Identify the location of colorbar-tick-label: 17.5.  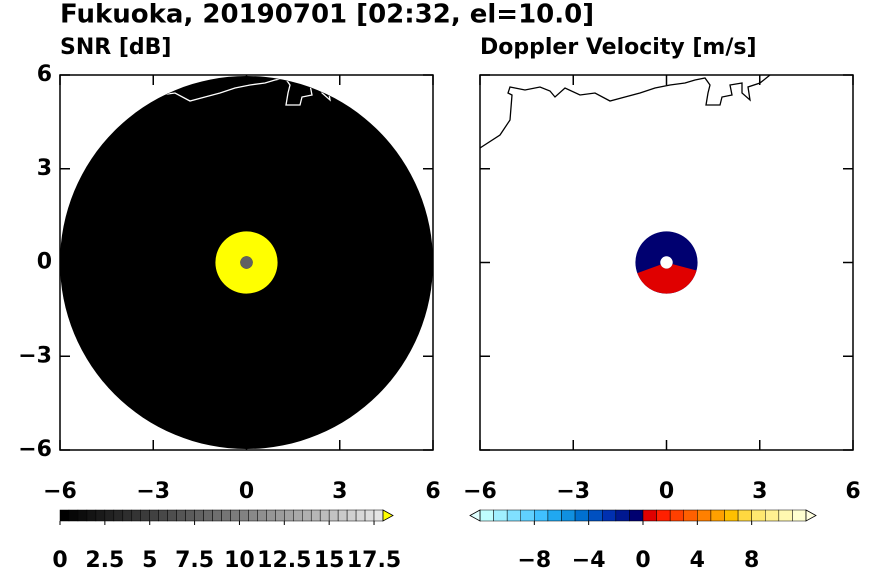
(374, 559).